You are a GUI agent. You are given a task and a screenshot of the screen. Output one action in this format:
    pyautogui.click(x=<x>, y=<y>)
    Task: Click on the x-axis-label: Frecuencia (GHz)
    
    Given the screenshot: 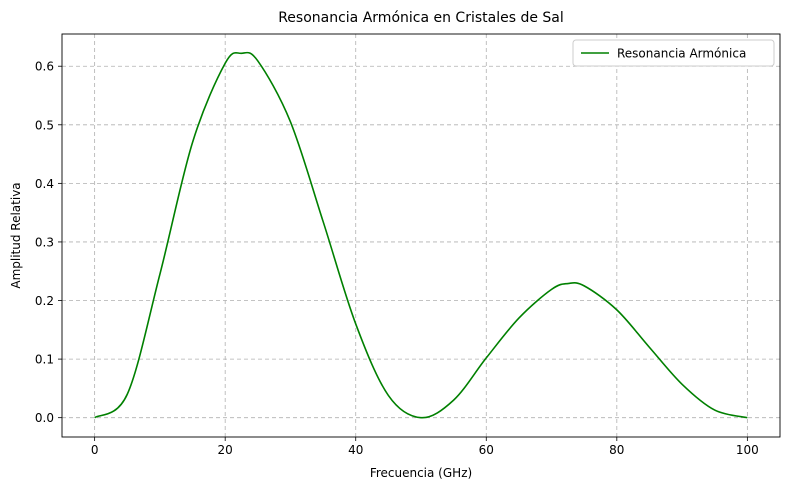 What is the action you would take?
    pyautogui.click(x=421, y=473)
    